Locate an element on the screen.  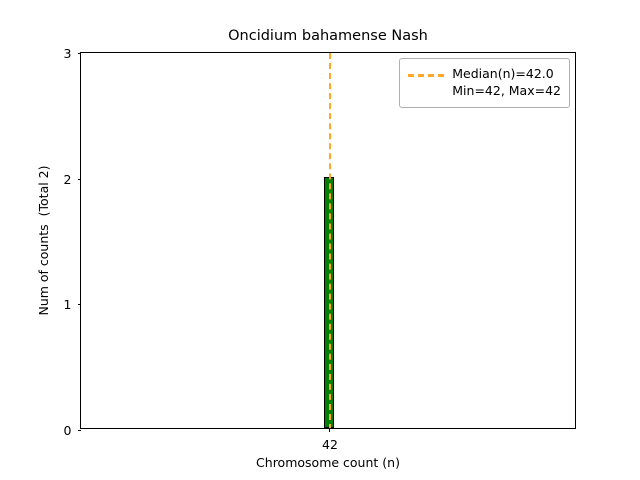
median-vline is located at coordinates (330, 240).